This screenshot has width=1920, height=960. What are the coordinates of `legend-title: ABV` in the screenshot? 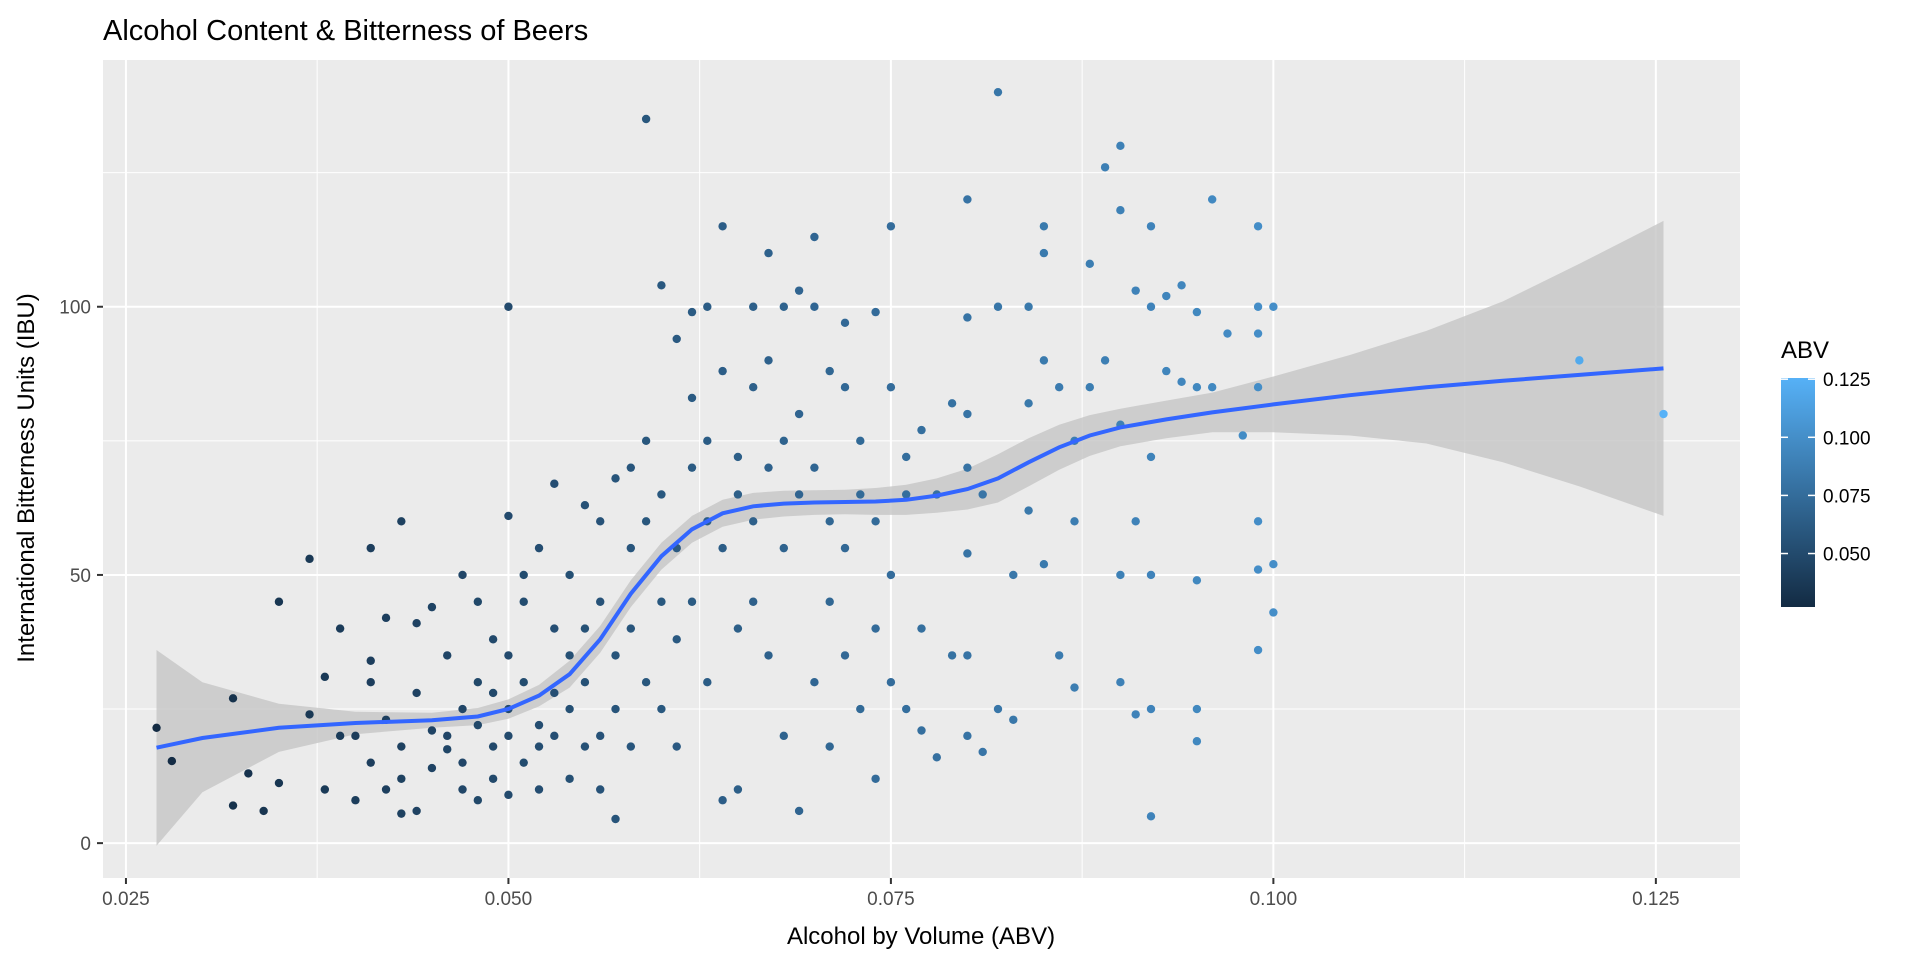 It's located at (1805, 350).